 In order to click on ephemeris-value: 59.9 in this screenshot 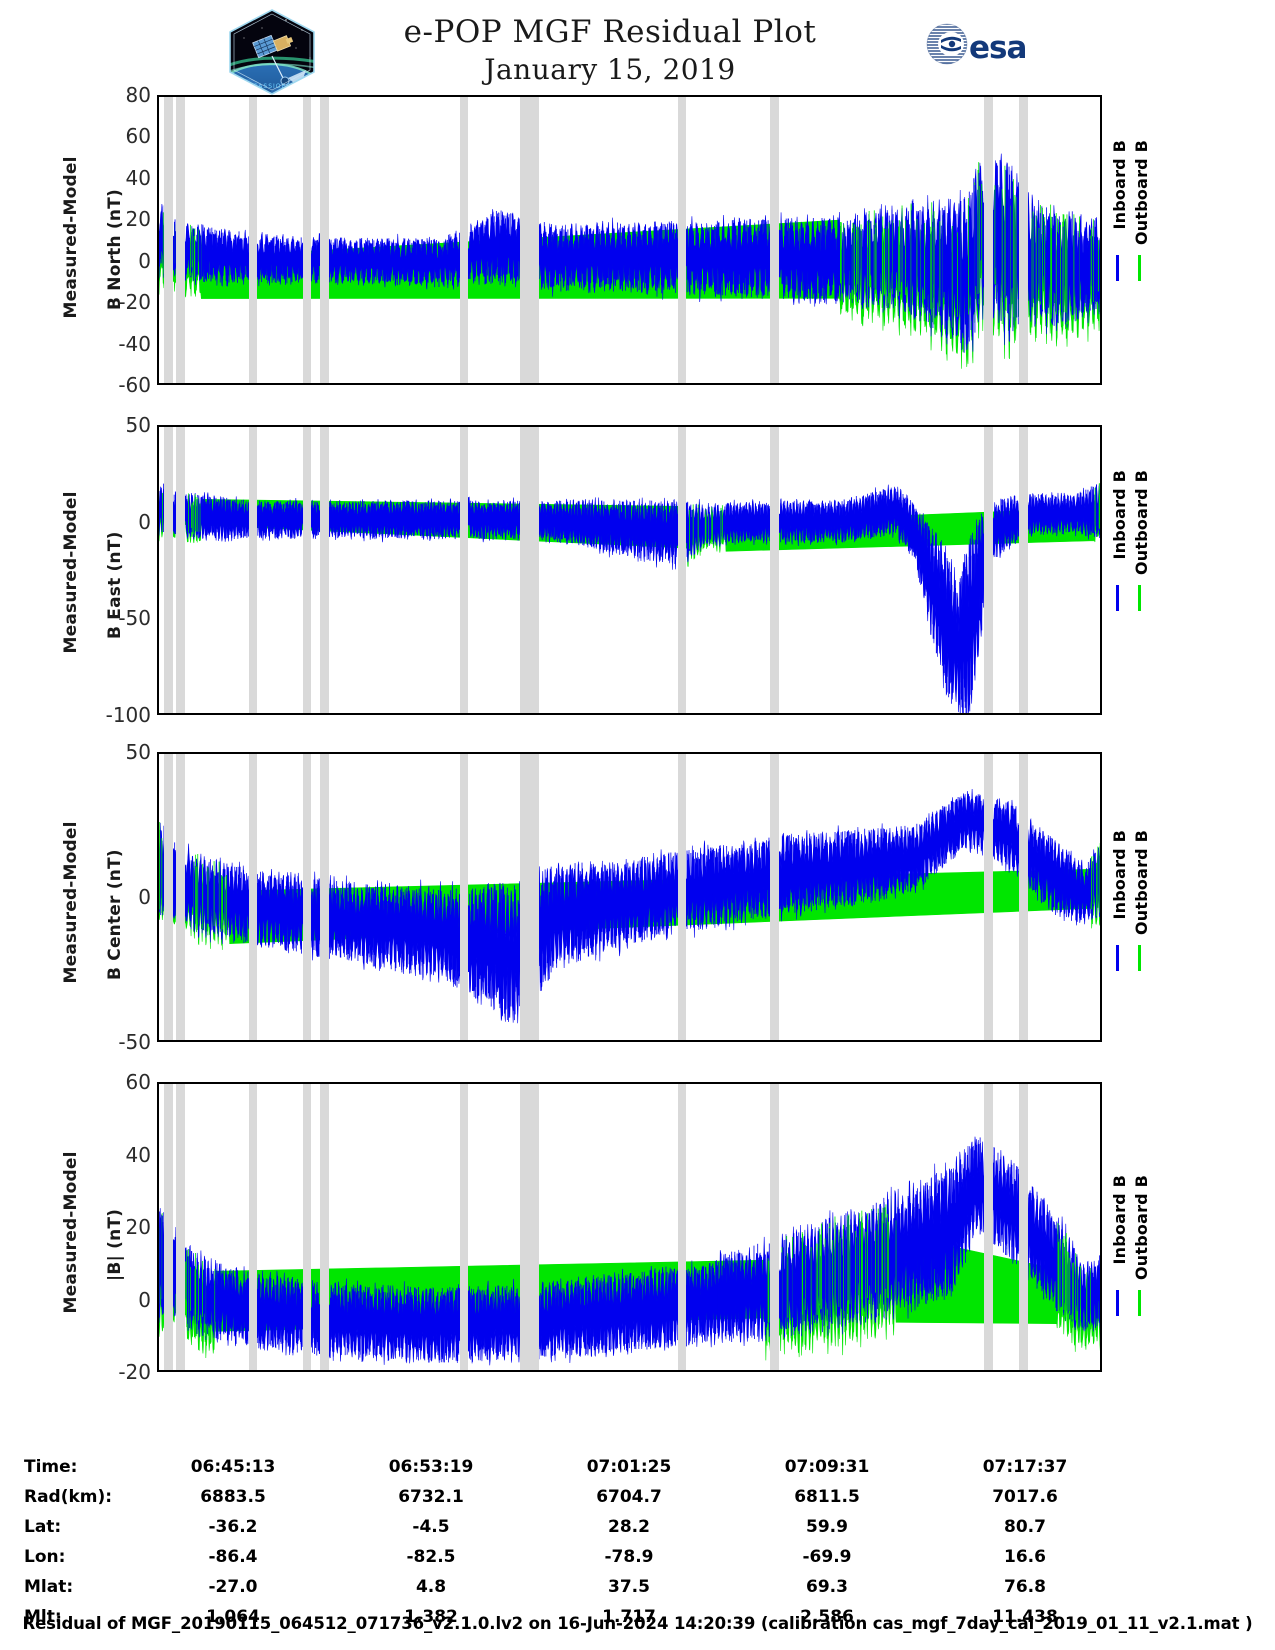, I will do `click(827, 1527)`.